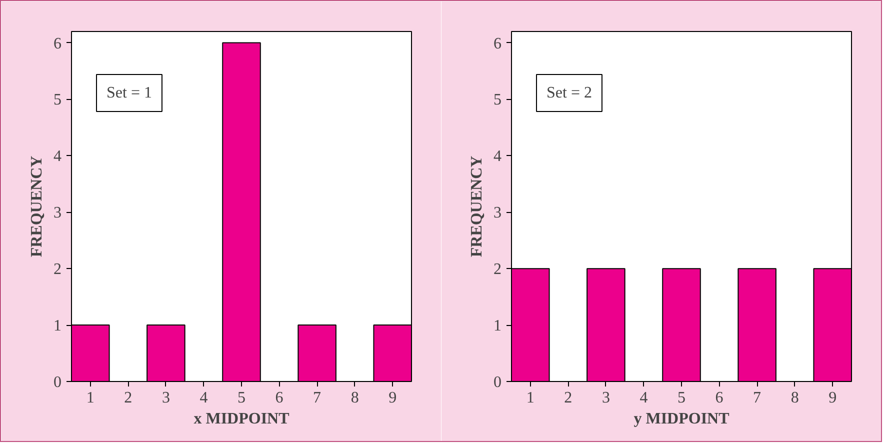  Describe the element at coordinates (682, 419) in the screenshot. I see `x-axis-title: y MIDPOINT` at that location.